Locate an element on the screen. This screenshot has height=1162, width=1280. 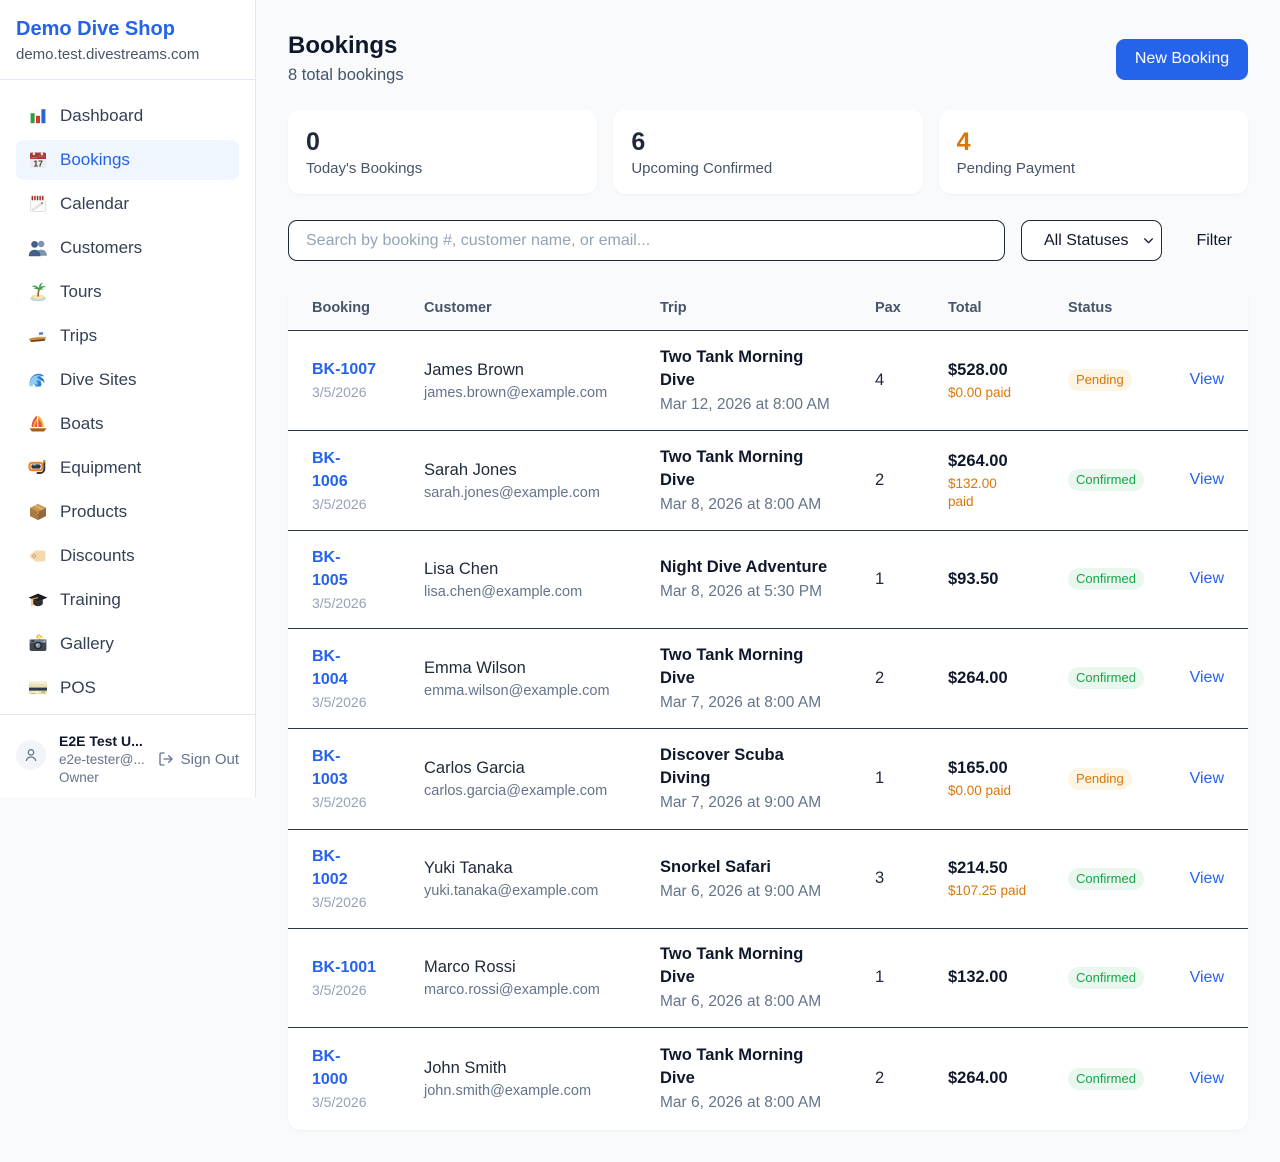
svg-text: 17 is located at coordinates (38, 163).